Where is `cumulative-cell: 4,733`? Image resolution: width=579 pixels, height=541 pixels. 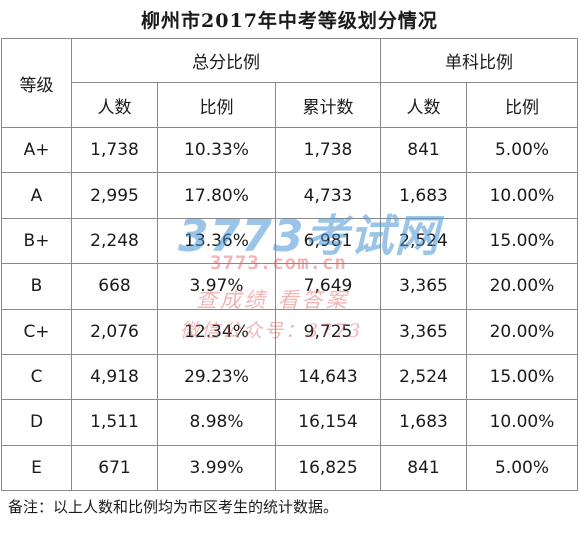
cumulative-cell: 4,733 is located at coordinates (328, 195).